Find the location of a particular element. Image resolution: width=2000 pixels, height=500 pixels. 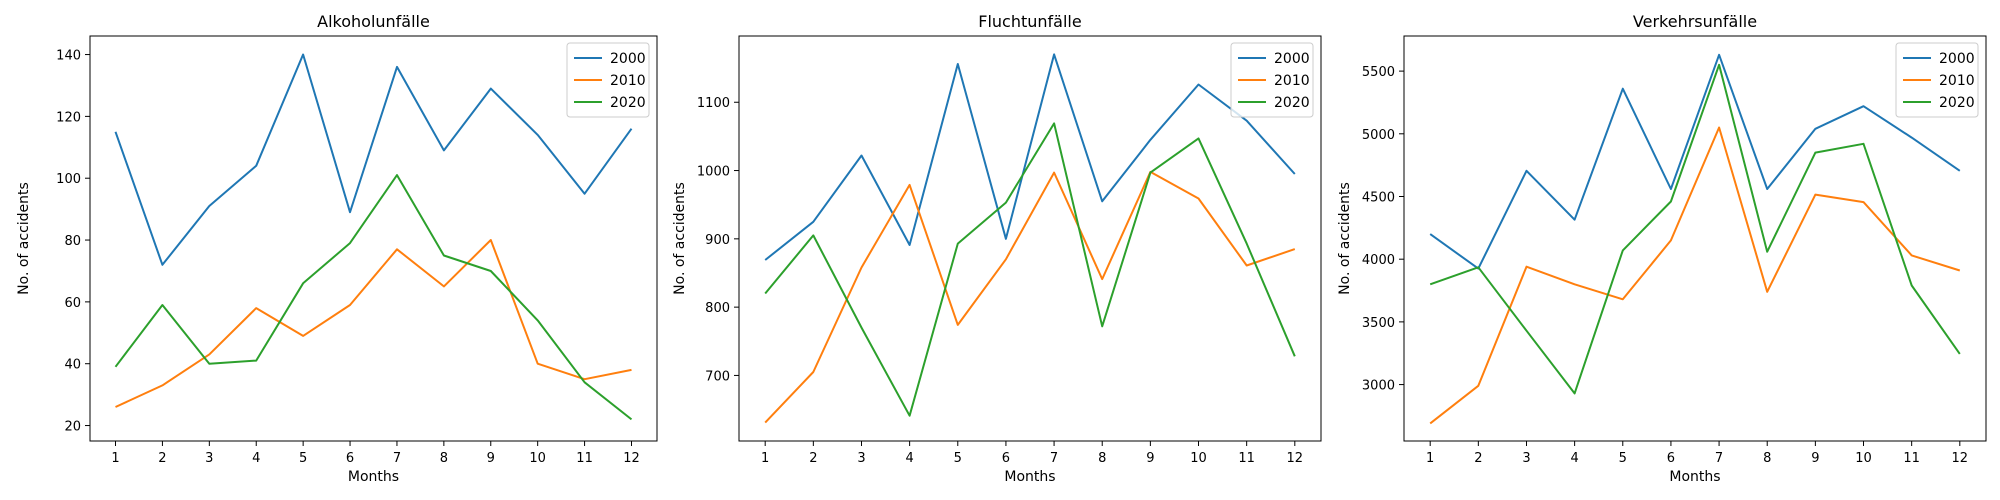

y-tick-label: 20 is located at coordinates (72, 427).